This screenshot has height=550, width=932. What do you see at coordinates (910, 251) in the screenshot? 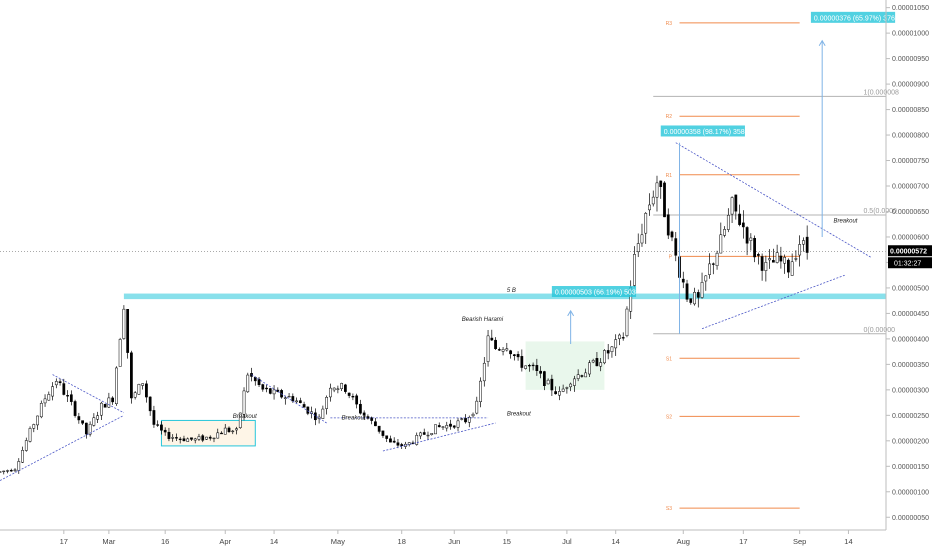
I see `current-price-tag` at bounding box center [910, 251].